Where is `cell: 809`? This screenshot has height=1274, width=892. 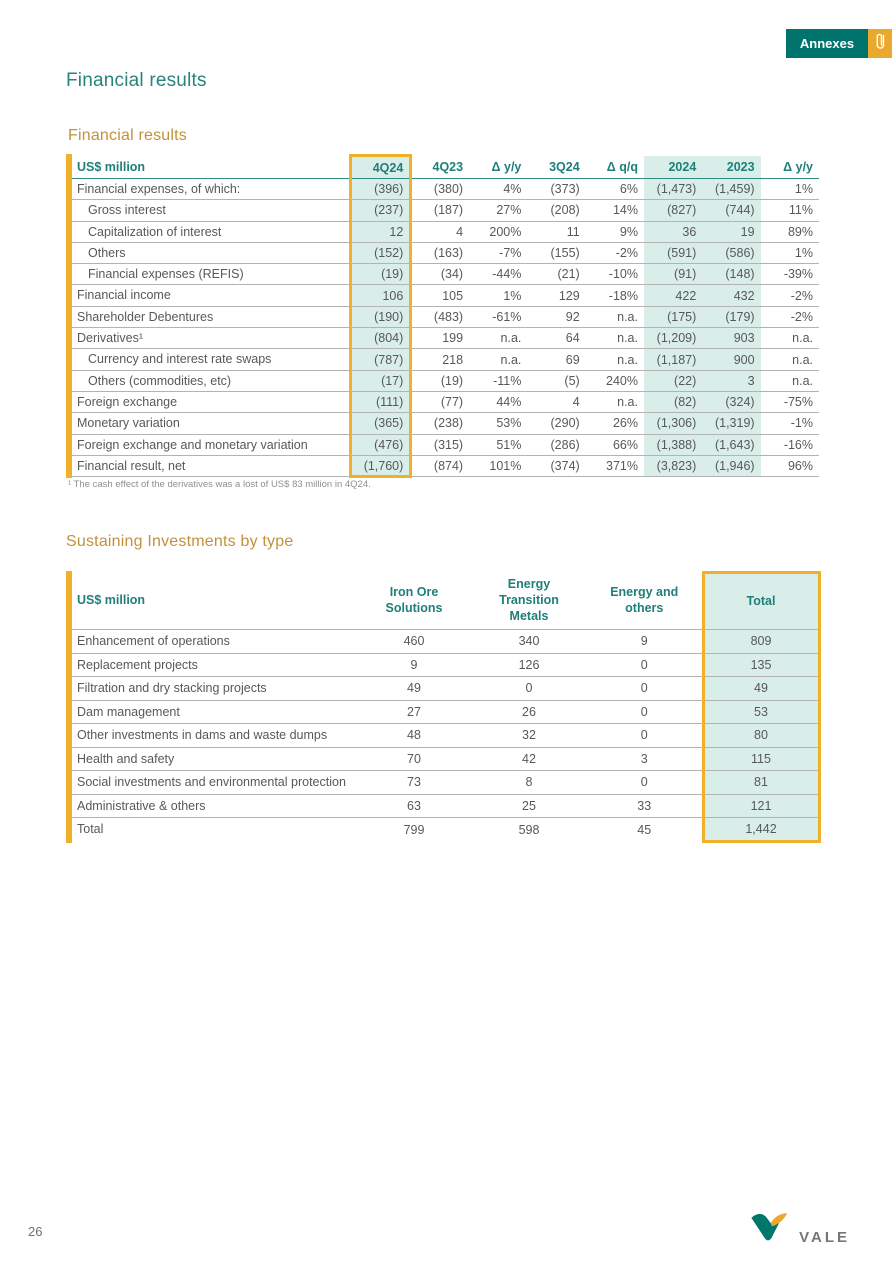 cell: 809 is located at coordinates (761, 641).